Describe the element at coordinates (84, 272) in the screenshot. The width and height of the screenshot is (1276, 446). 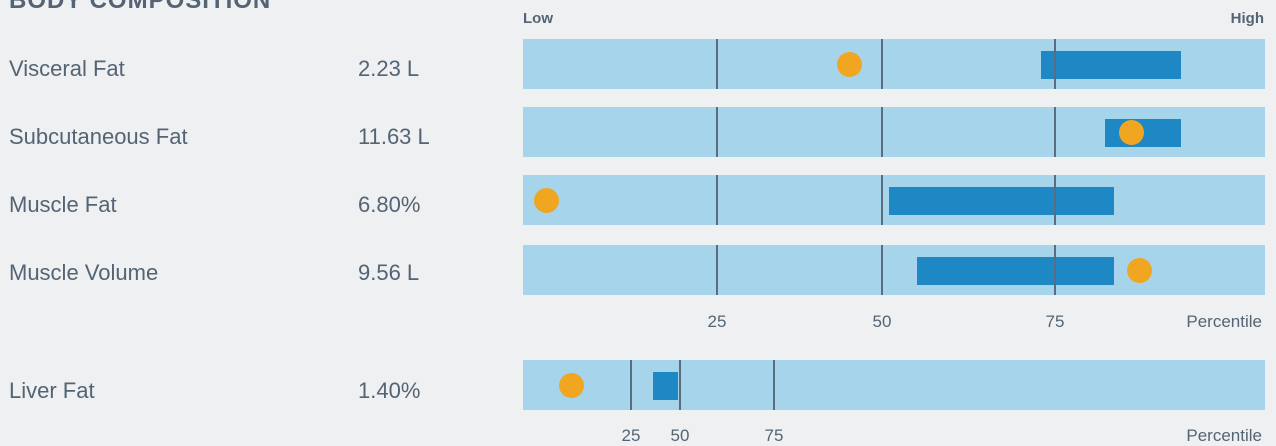
I see `metric-label-muscle-volume: Muscle Volume` at that location.